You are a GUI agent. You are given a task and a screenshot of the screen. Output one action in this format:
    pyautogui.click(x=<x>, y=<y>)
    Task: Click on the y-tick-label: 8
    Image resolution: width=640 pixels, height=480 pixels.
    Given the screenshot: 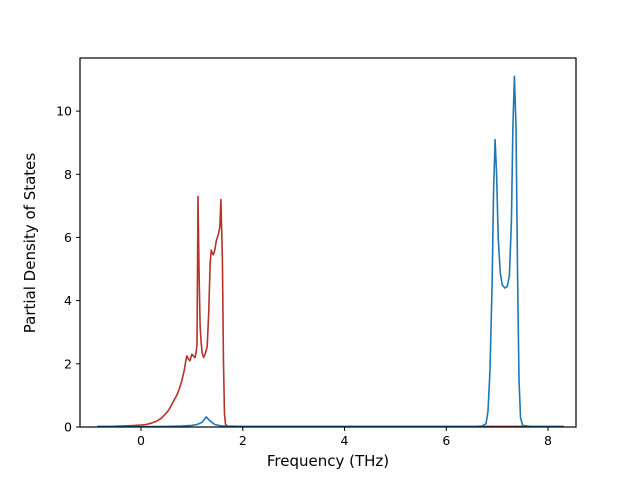 What is the action you would take?
    pyautogui.click(x=68, y=174)
    